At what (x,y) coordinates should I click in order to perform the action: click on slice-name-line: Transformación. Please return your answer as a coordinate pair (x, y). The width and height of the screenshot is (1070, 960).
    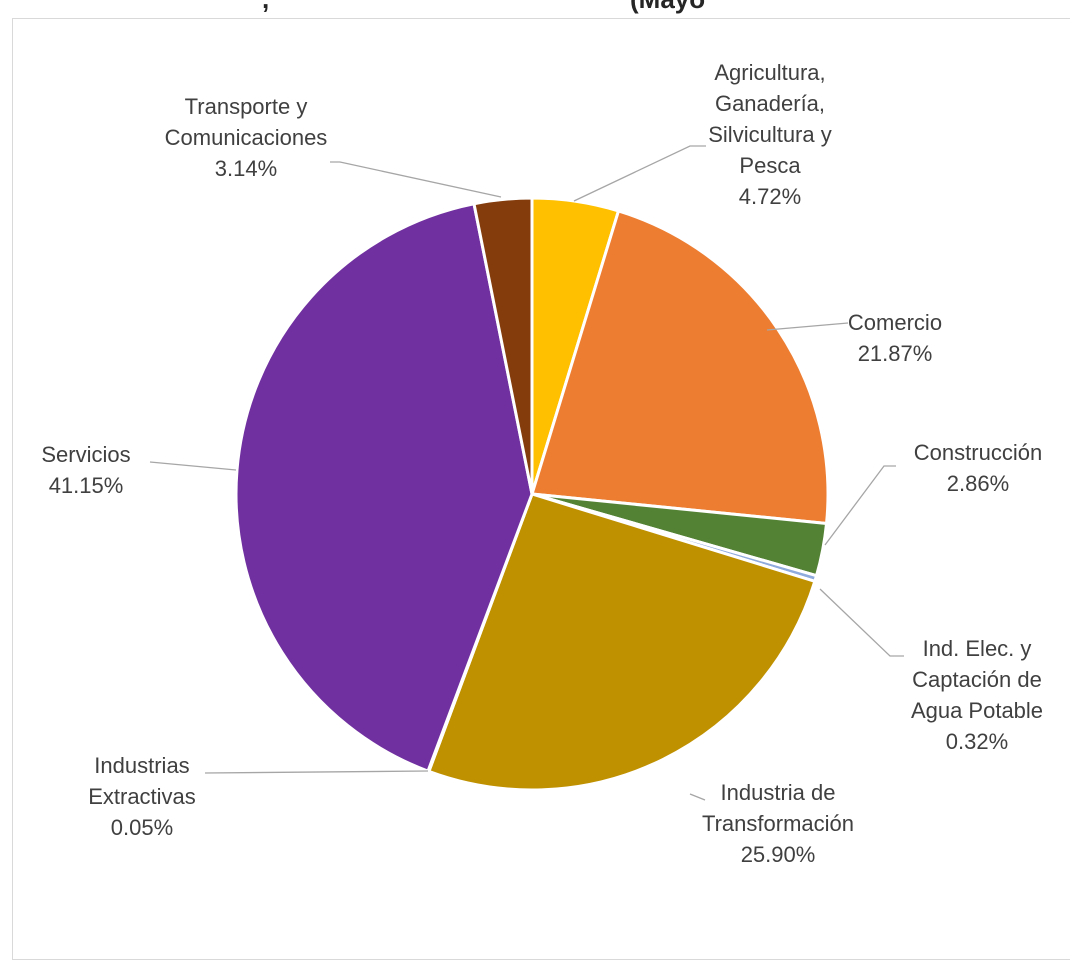
    Looking at the image, I should click on (778, 823).